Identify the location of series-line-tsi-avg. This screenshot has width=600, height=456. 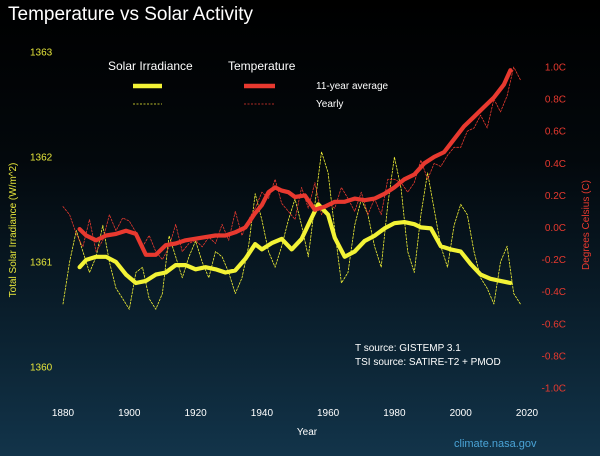
(295, 244).